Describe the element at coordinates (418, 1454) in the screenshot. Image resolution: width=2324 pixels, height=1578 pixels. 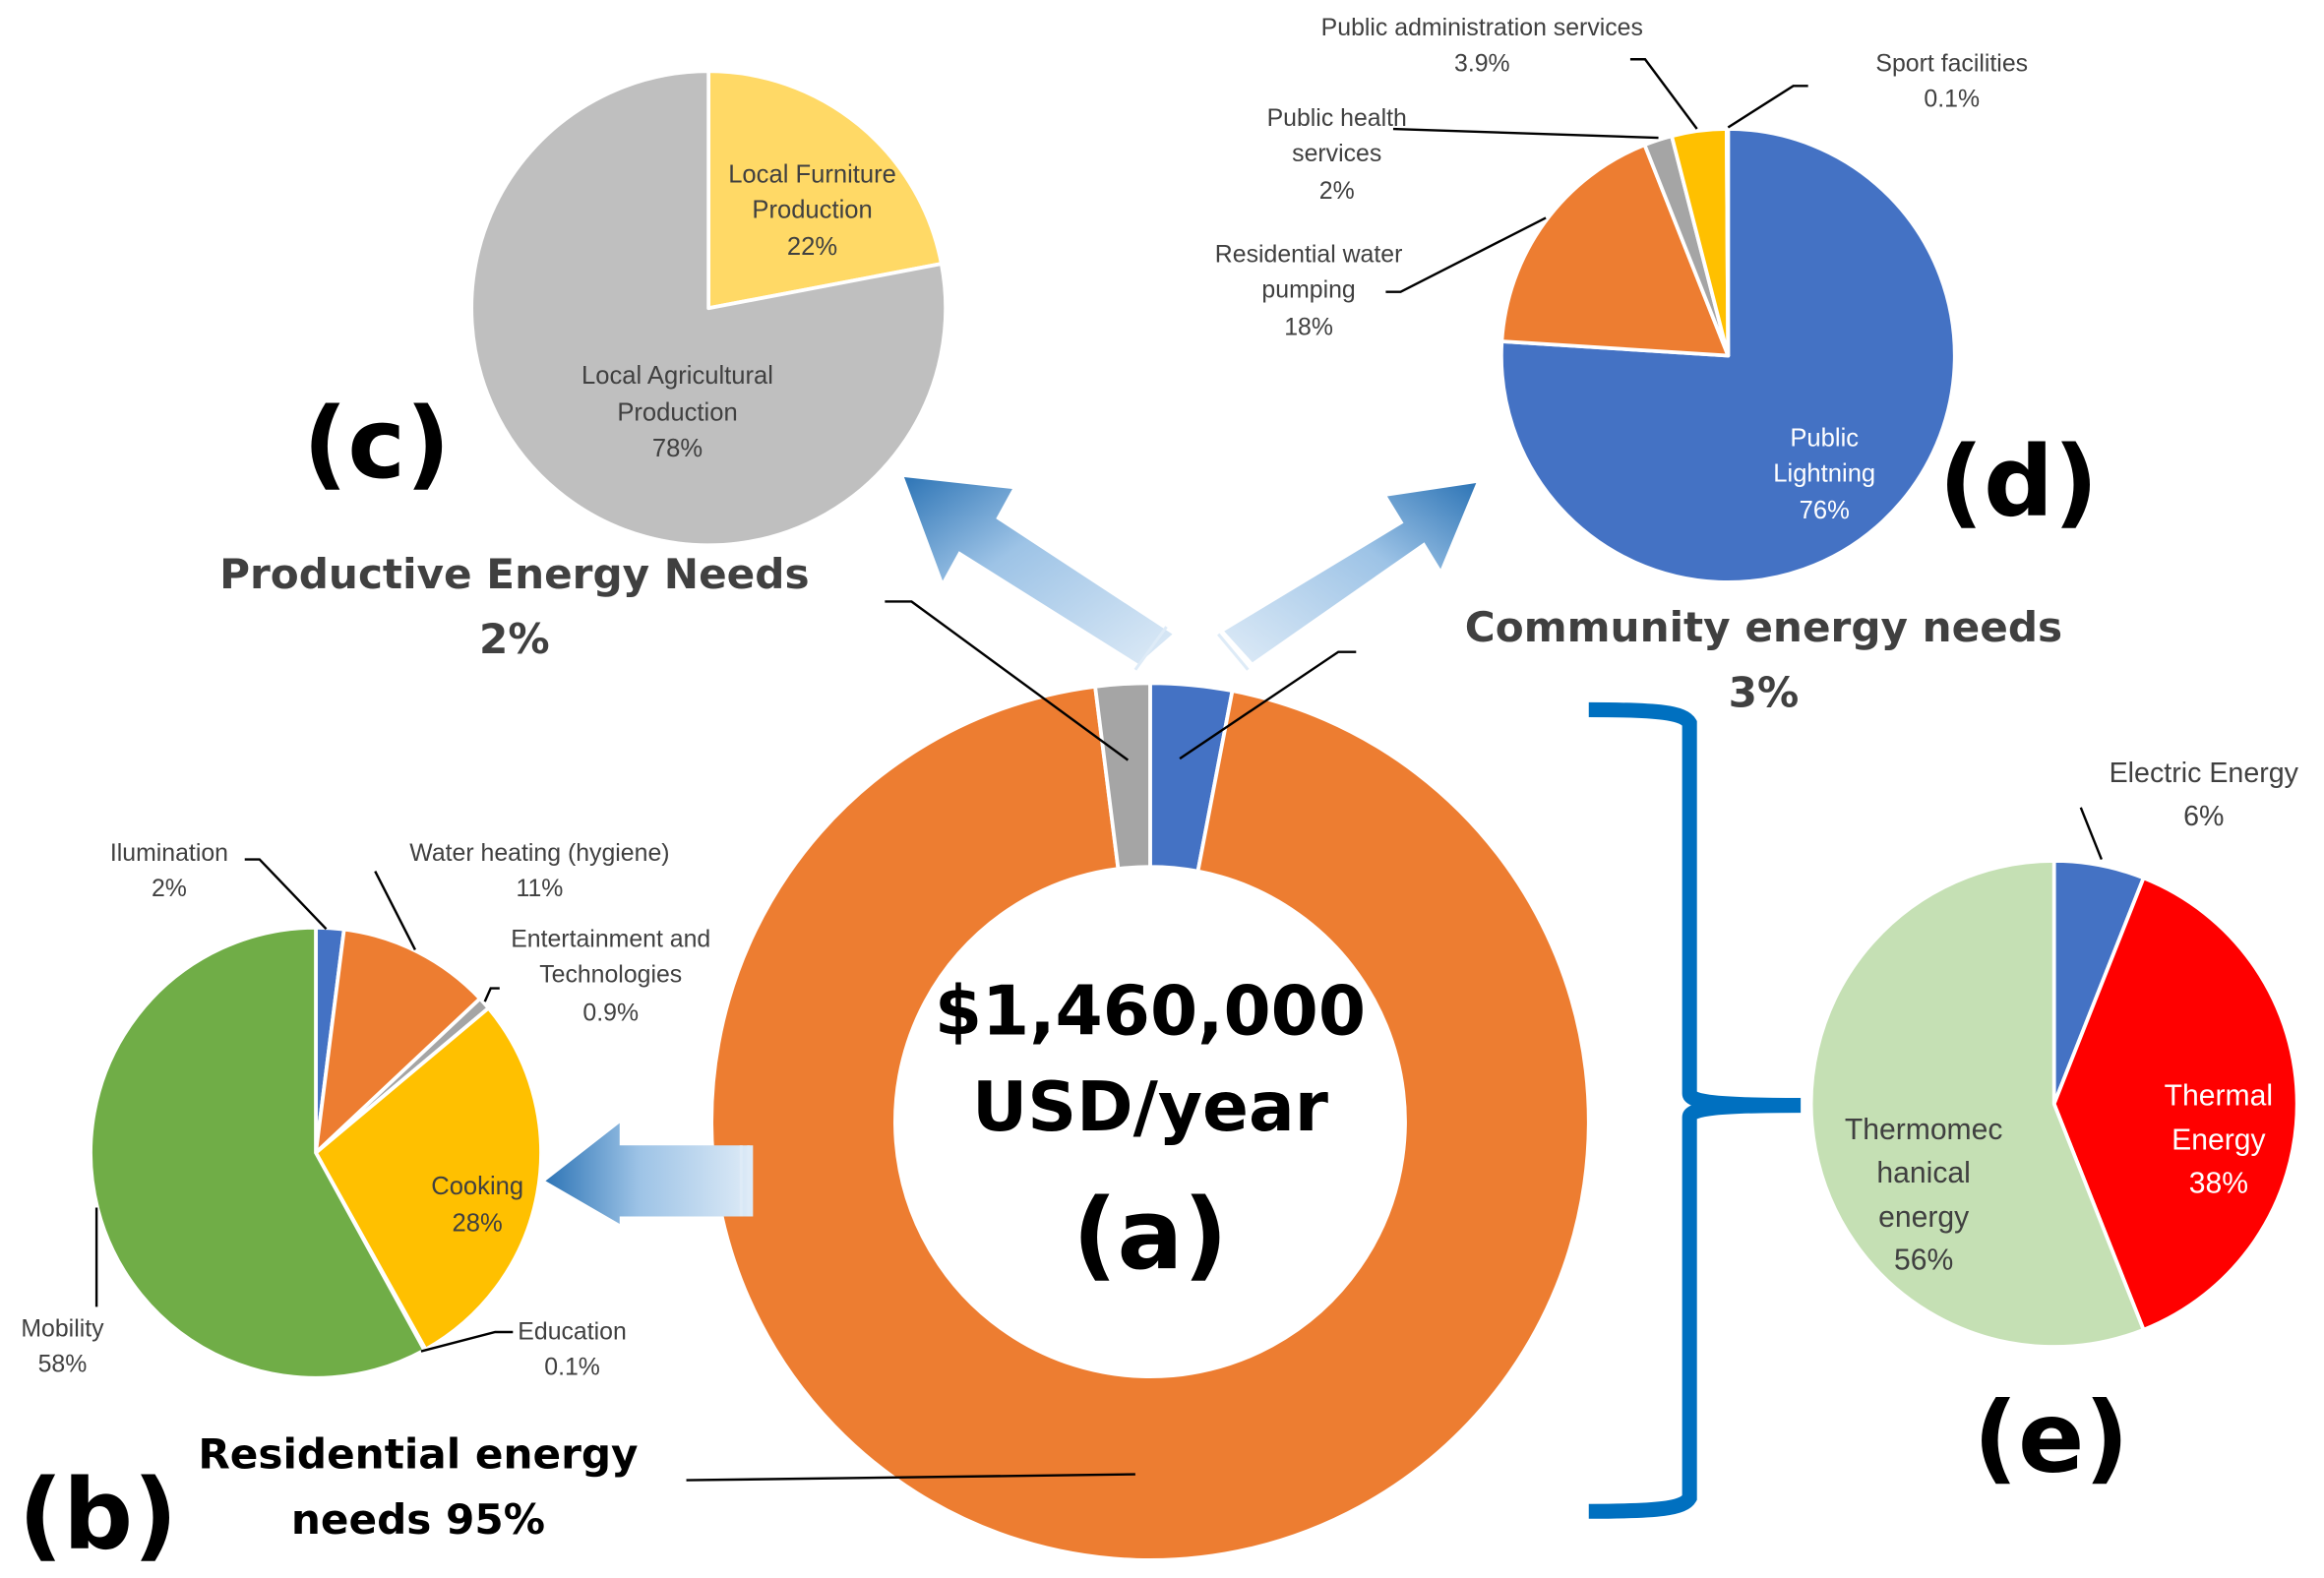
I see `heading-residential: Residential energy` at that location.